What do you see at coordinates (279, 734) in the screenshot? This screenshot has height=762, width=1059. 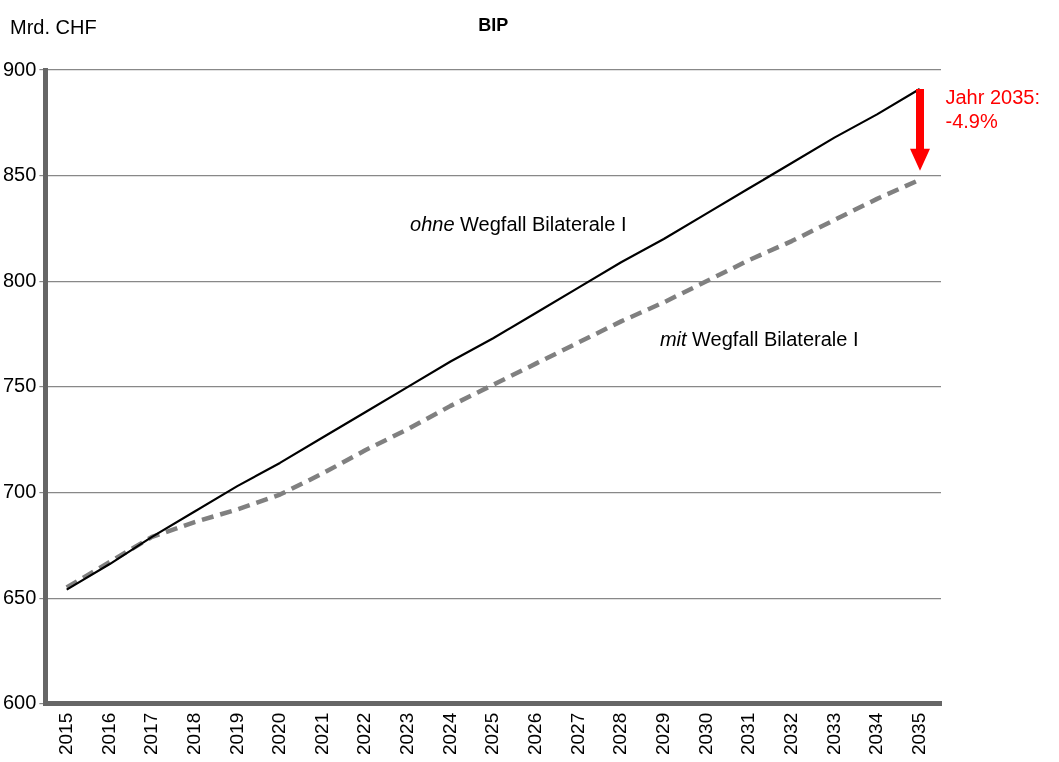 I see `x-tick-label: 2020` at bounding box center [279, 734].